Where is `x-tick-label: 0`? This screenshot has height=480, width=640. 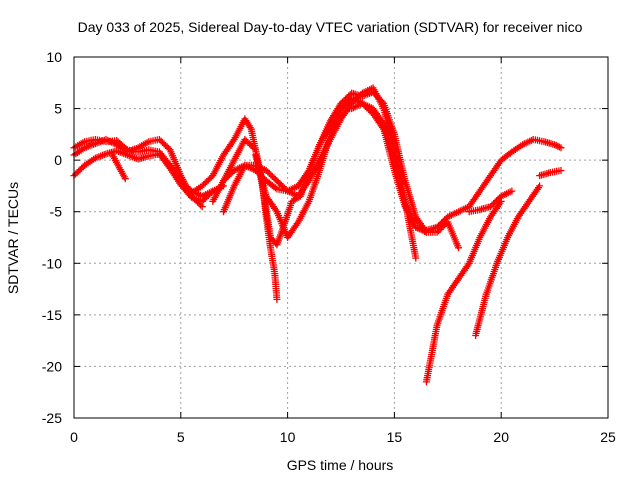 x-tick-label: 0 is located at coordinates (74, 437).